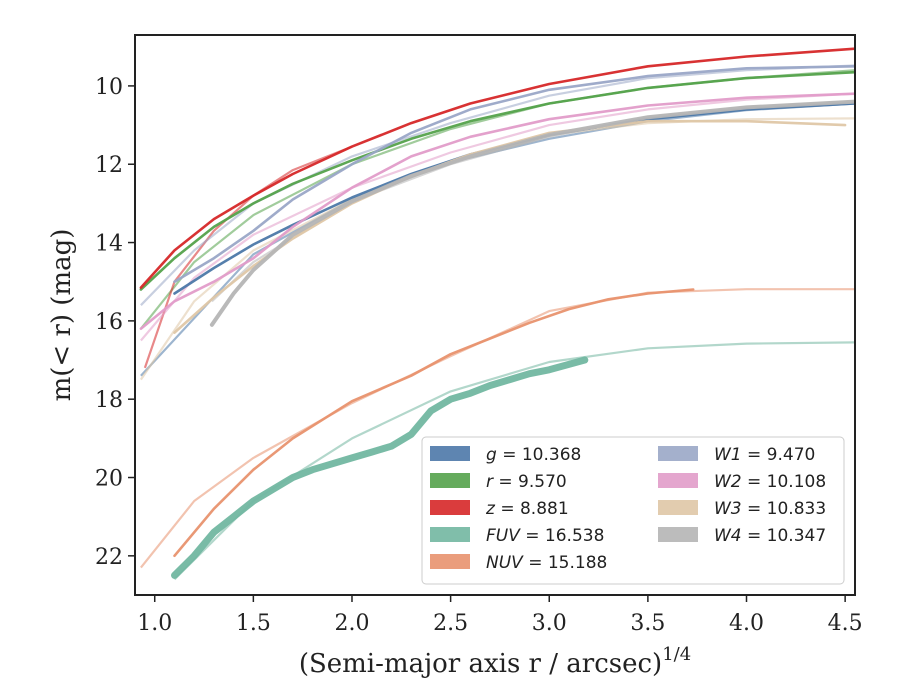  What do you see at coordinates (764, 455) in the screenshot?
I see `legend-label-w1: W1 = 9.470` at bounding box center [764, 455].